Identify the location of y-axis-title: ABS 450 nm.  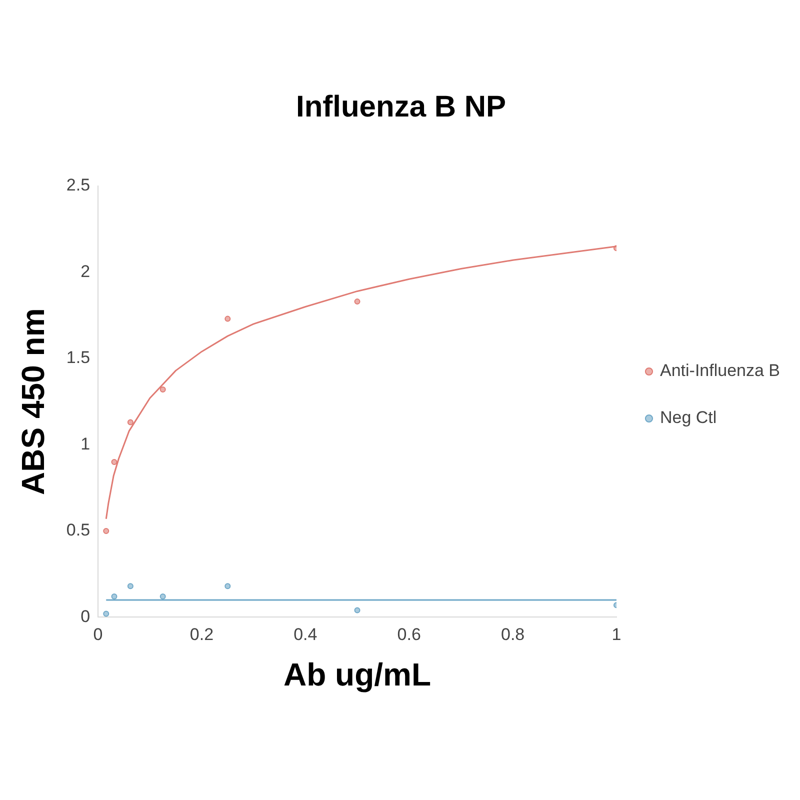
(33, 401).